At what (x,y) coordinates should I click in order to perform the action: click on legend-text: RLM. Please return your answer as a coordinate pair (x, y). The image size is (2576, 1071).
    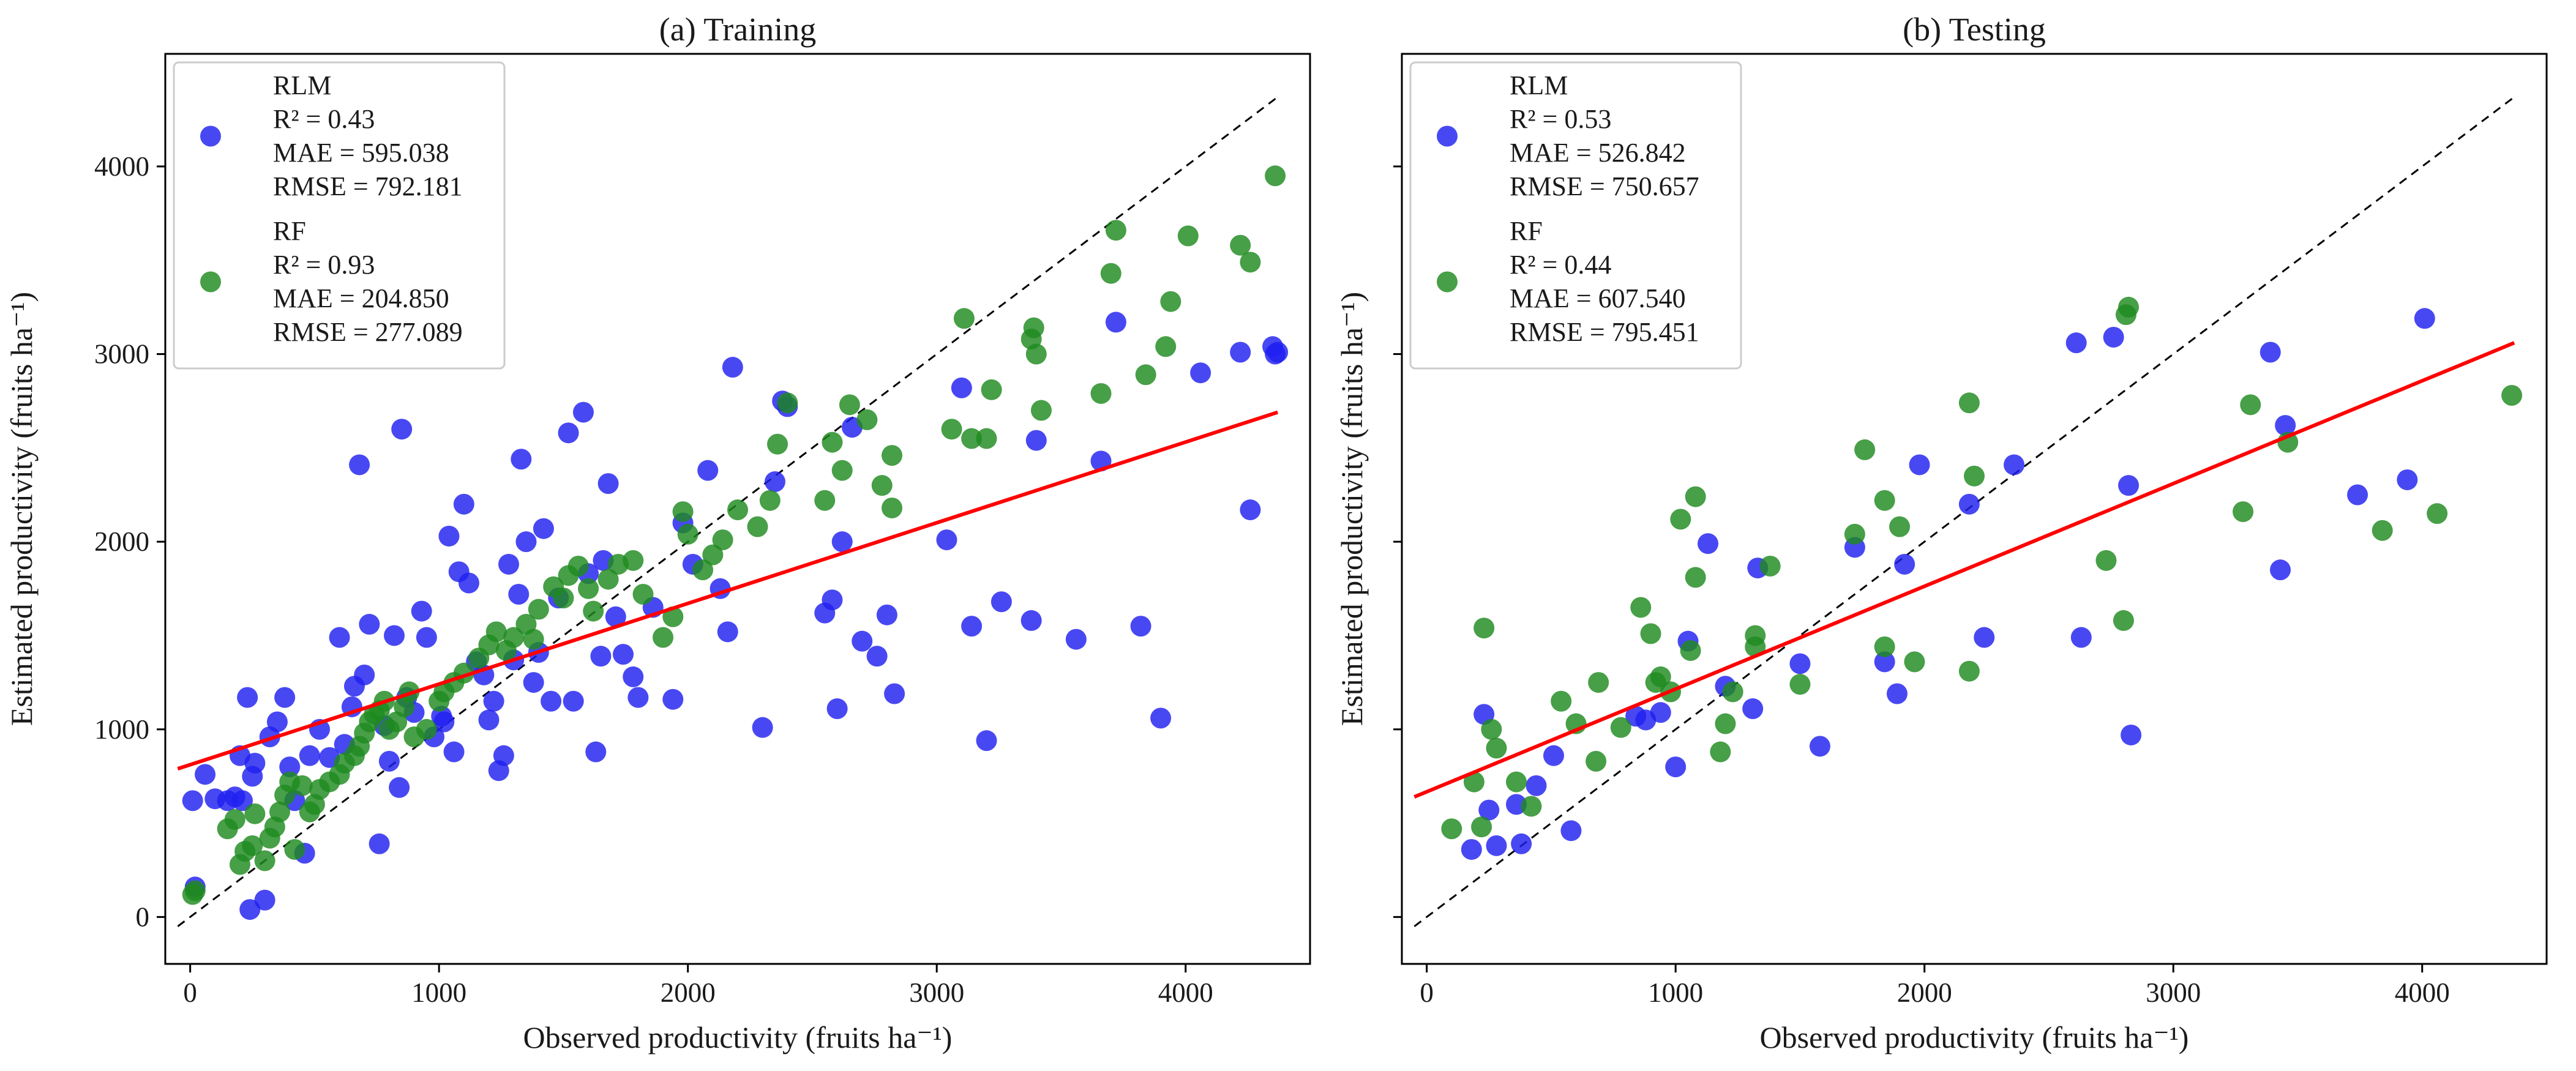
    Looking at the image, I should click on (302, 85).